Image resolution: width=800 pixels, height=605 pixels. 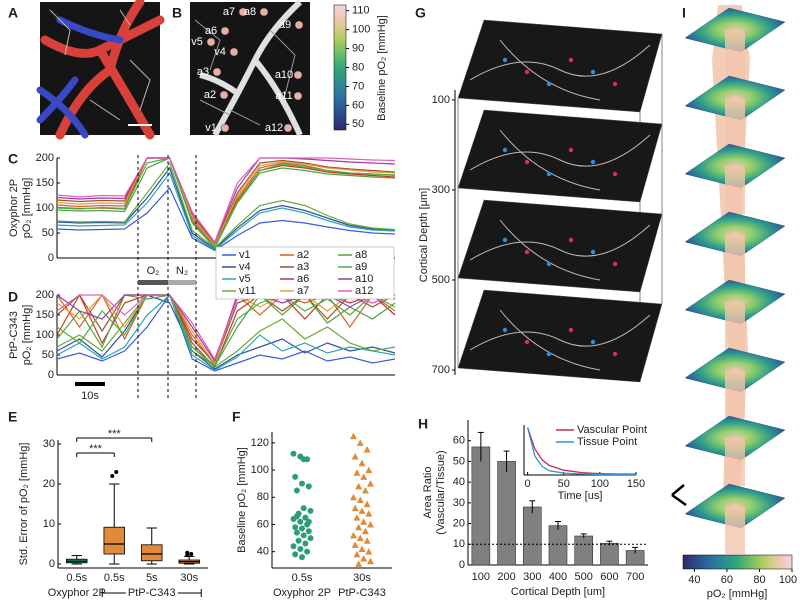 I want to click on panel-letter: B, so click(x=177, y=13).